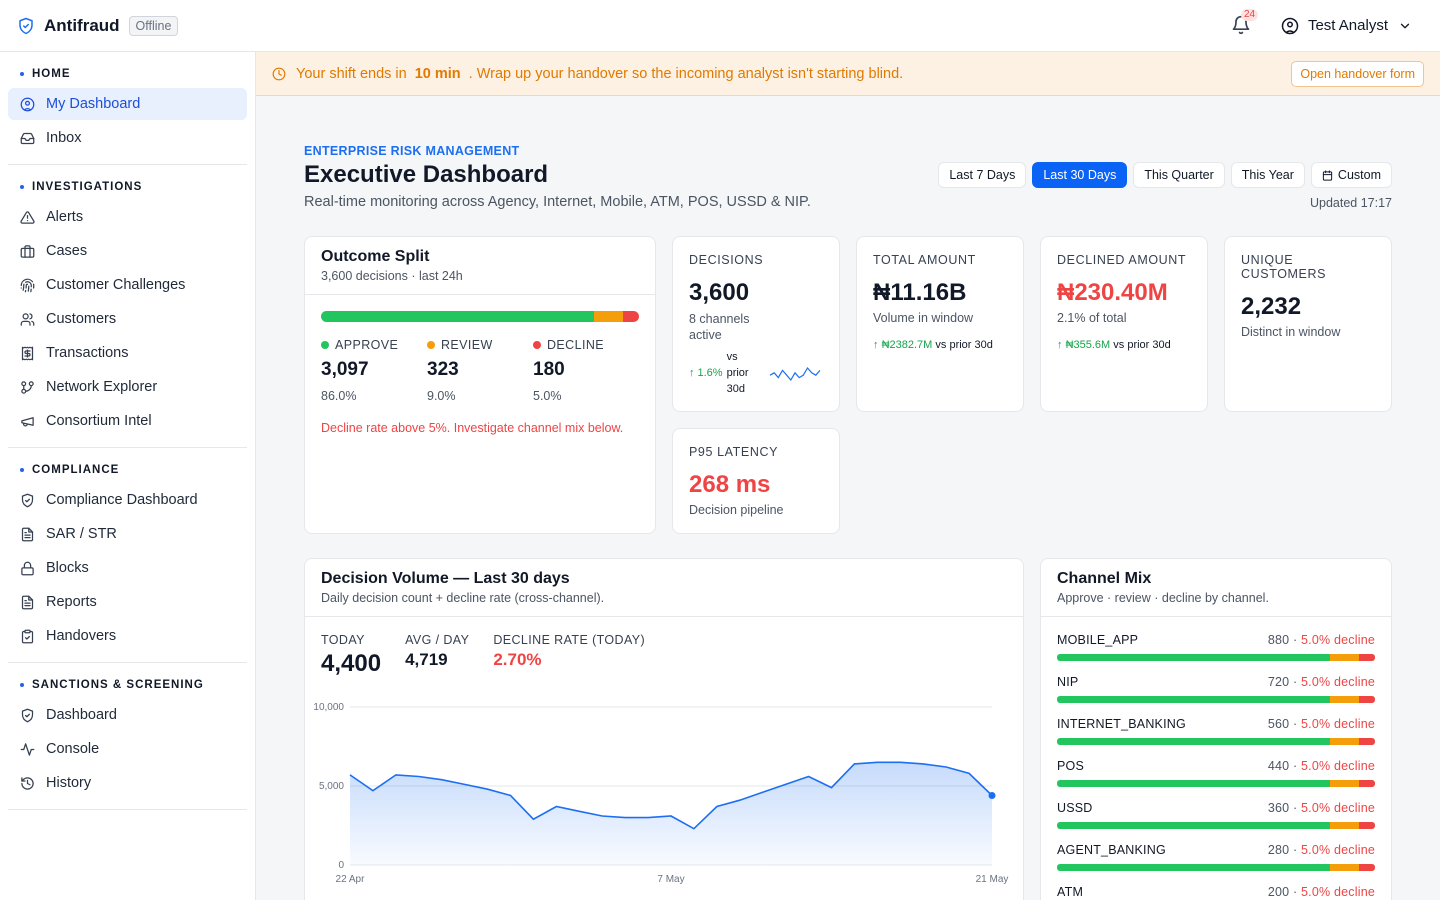  What do you see at coordinates (1351, 175) in the screenshot?
I see `range-custom-button: Custom` at bounding box center [1351, 175].